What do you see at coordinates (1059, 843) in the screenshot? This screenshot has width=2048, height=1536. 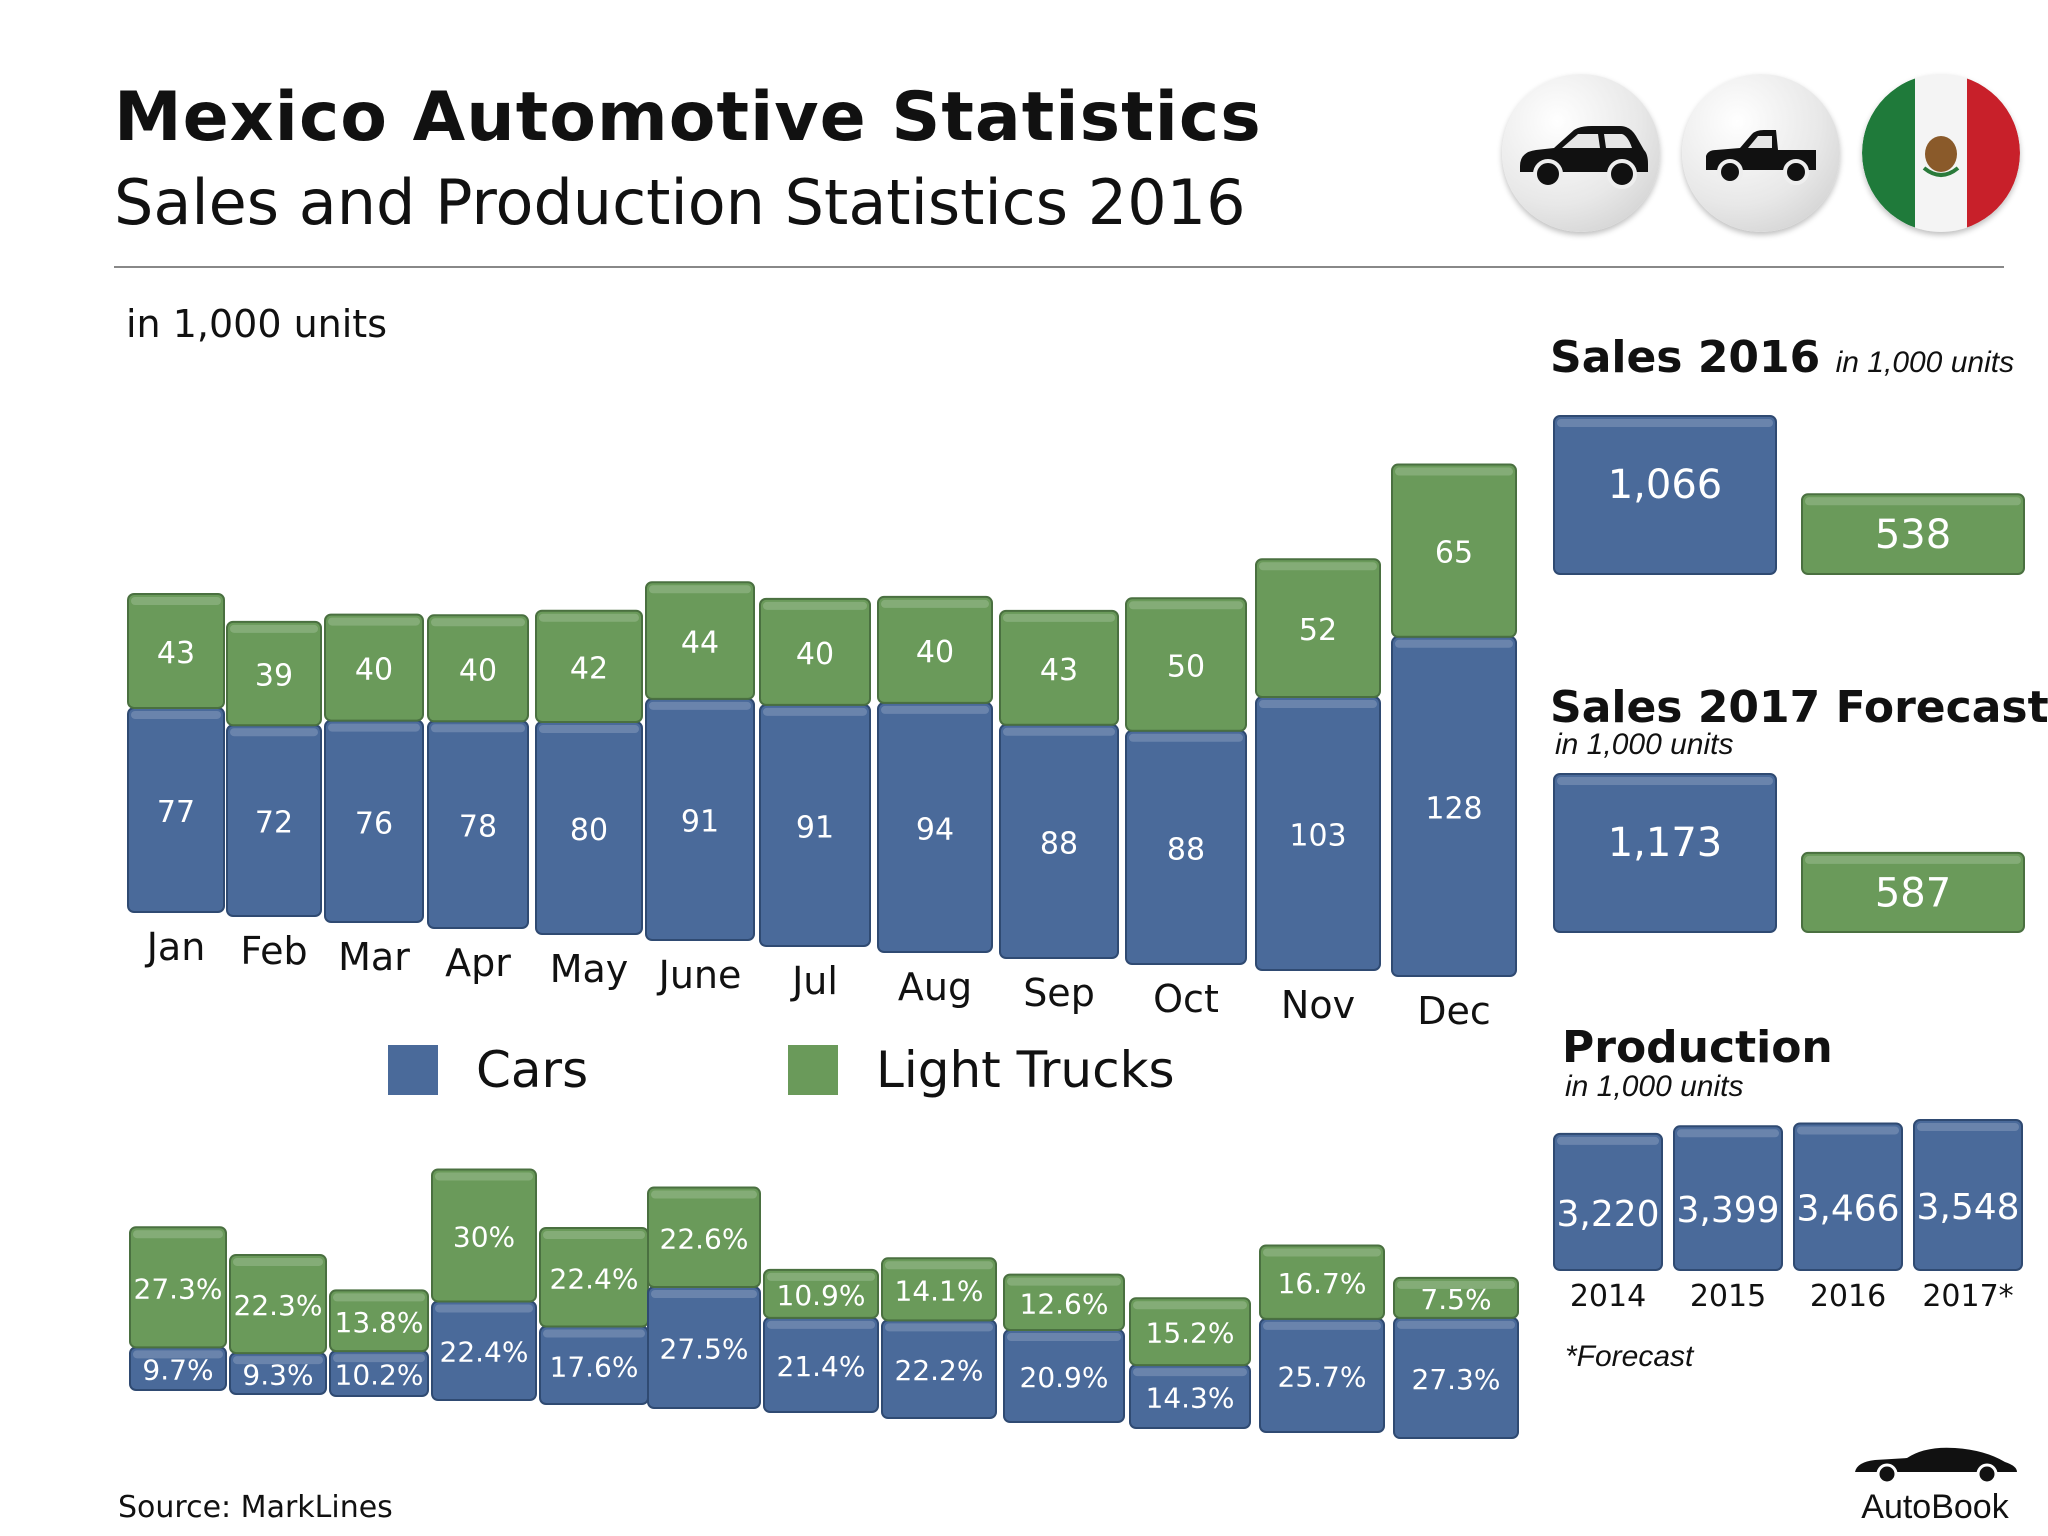 I see `label-cars-sep: 88` at bounding box center [1059, 843].